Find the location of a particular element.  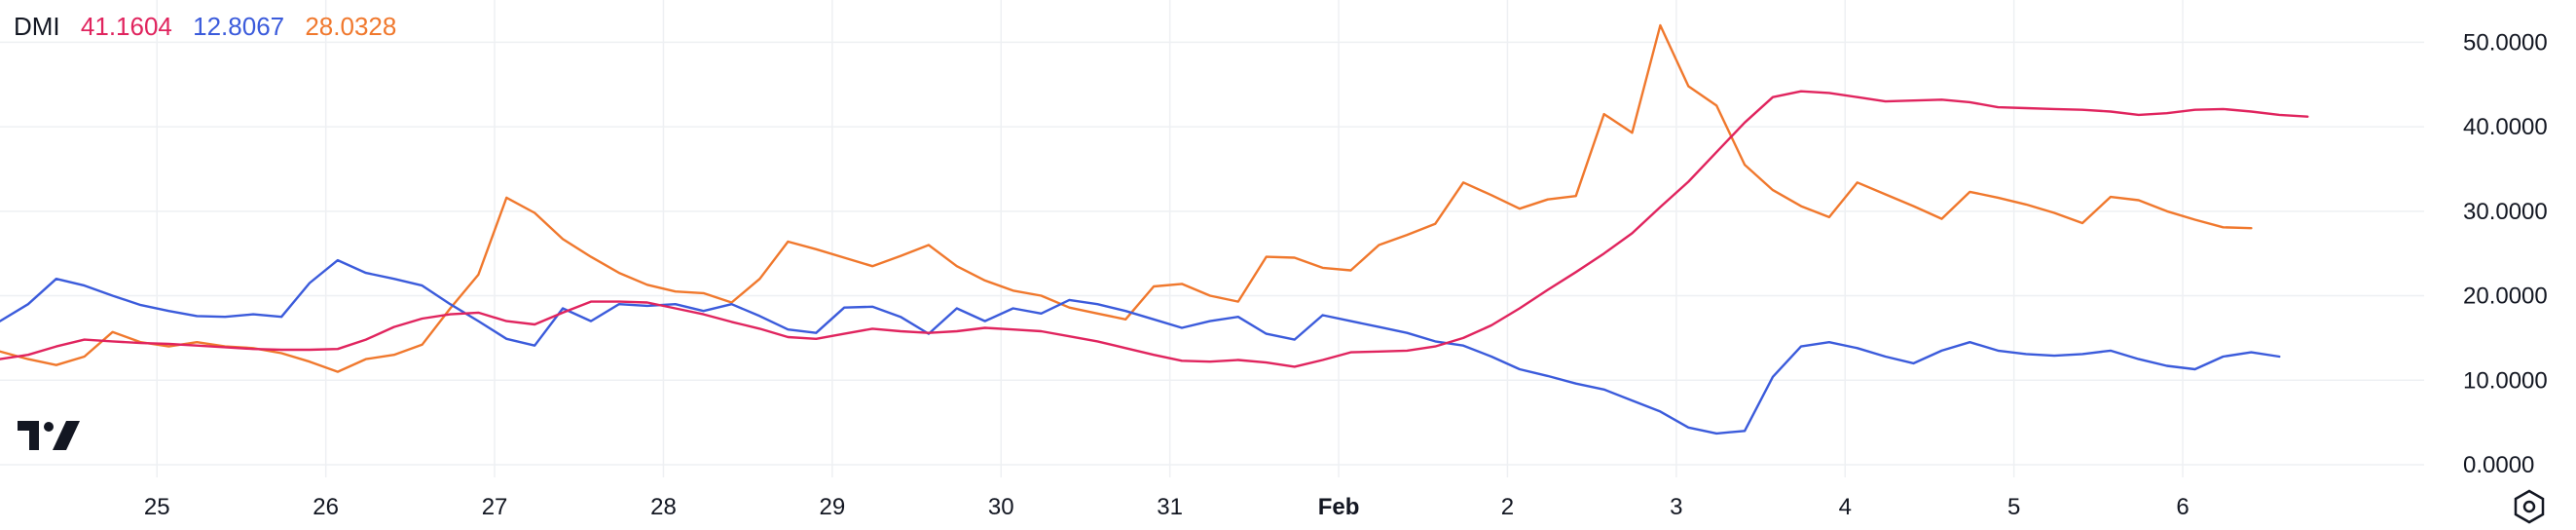

y-tick-label: 0.0000 is located at coordinates (2498, 465).